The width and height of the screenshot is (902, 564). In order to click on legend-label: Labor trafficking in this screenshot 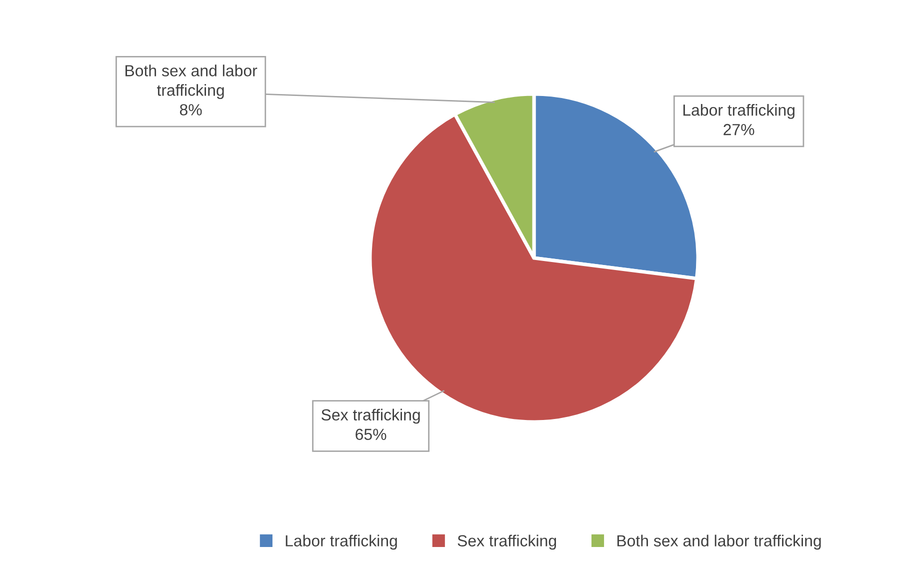, I will do `click(341, 542)`.